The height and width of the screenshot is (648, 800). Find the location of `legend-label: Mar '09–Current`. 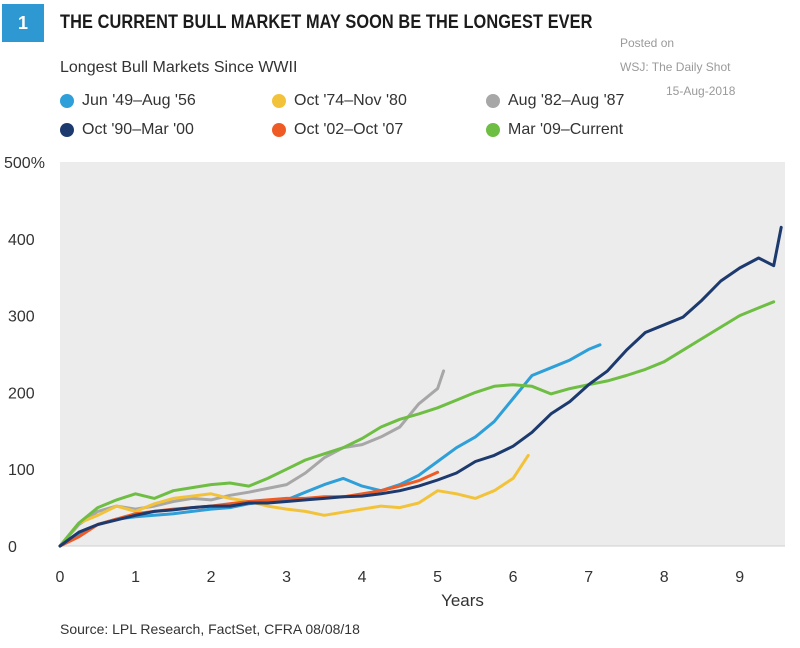

legend-label: Mar '09–Current is located at coordinates (566, 129).